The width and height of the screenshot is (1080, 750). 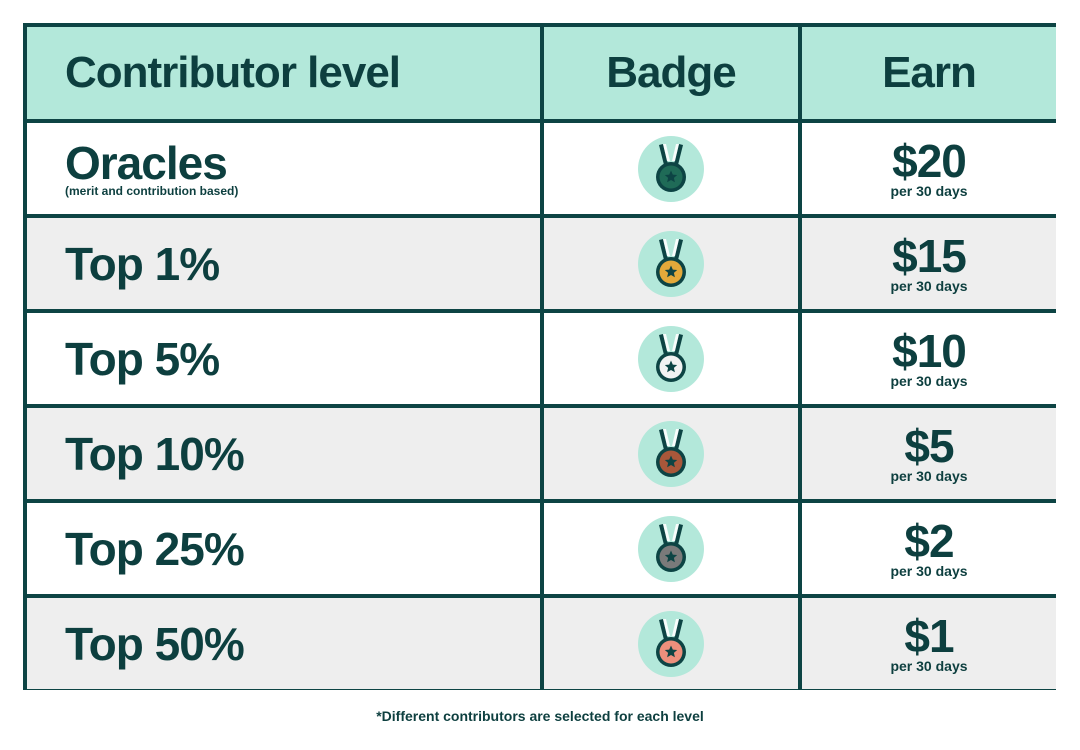 I want to click on level-name: Top 10%, so click(x=155, y=453).